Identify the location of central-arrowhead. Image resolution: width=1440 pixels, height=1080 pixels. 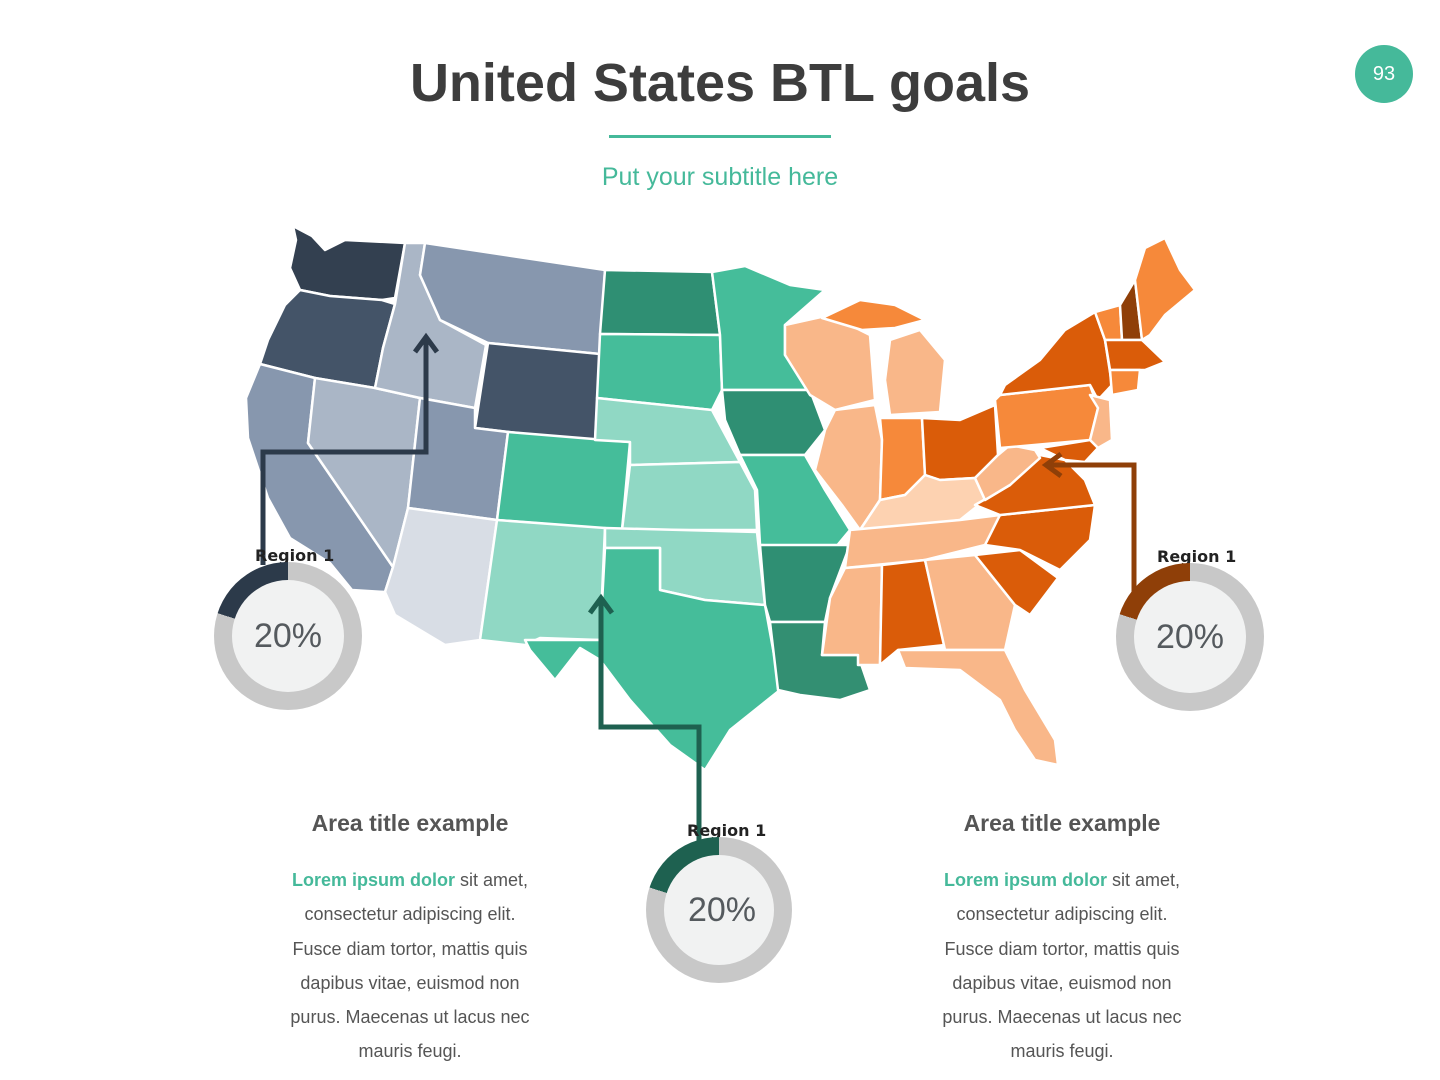
(601, 604).